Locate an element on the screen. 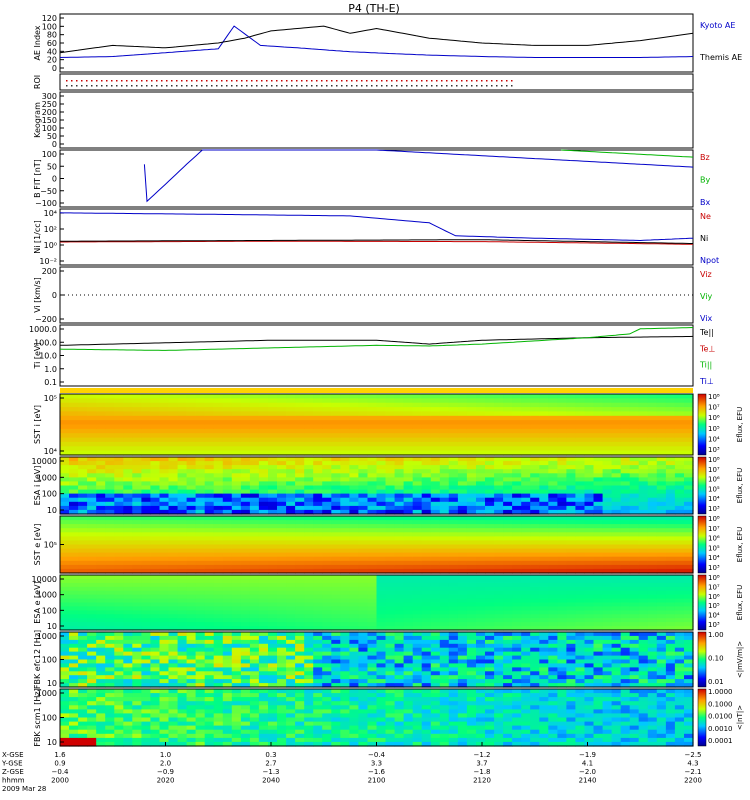 This screenshot has width=750, height=800. colorbar-tick-label: 10⁸ is located at coordinates (714, 578).